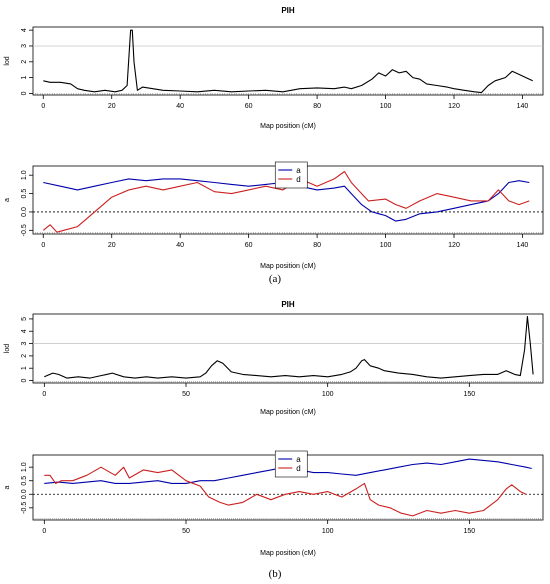 This screenshot has height=584, width=550. I want to click on caption-b: (b), so click(275, 574).